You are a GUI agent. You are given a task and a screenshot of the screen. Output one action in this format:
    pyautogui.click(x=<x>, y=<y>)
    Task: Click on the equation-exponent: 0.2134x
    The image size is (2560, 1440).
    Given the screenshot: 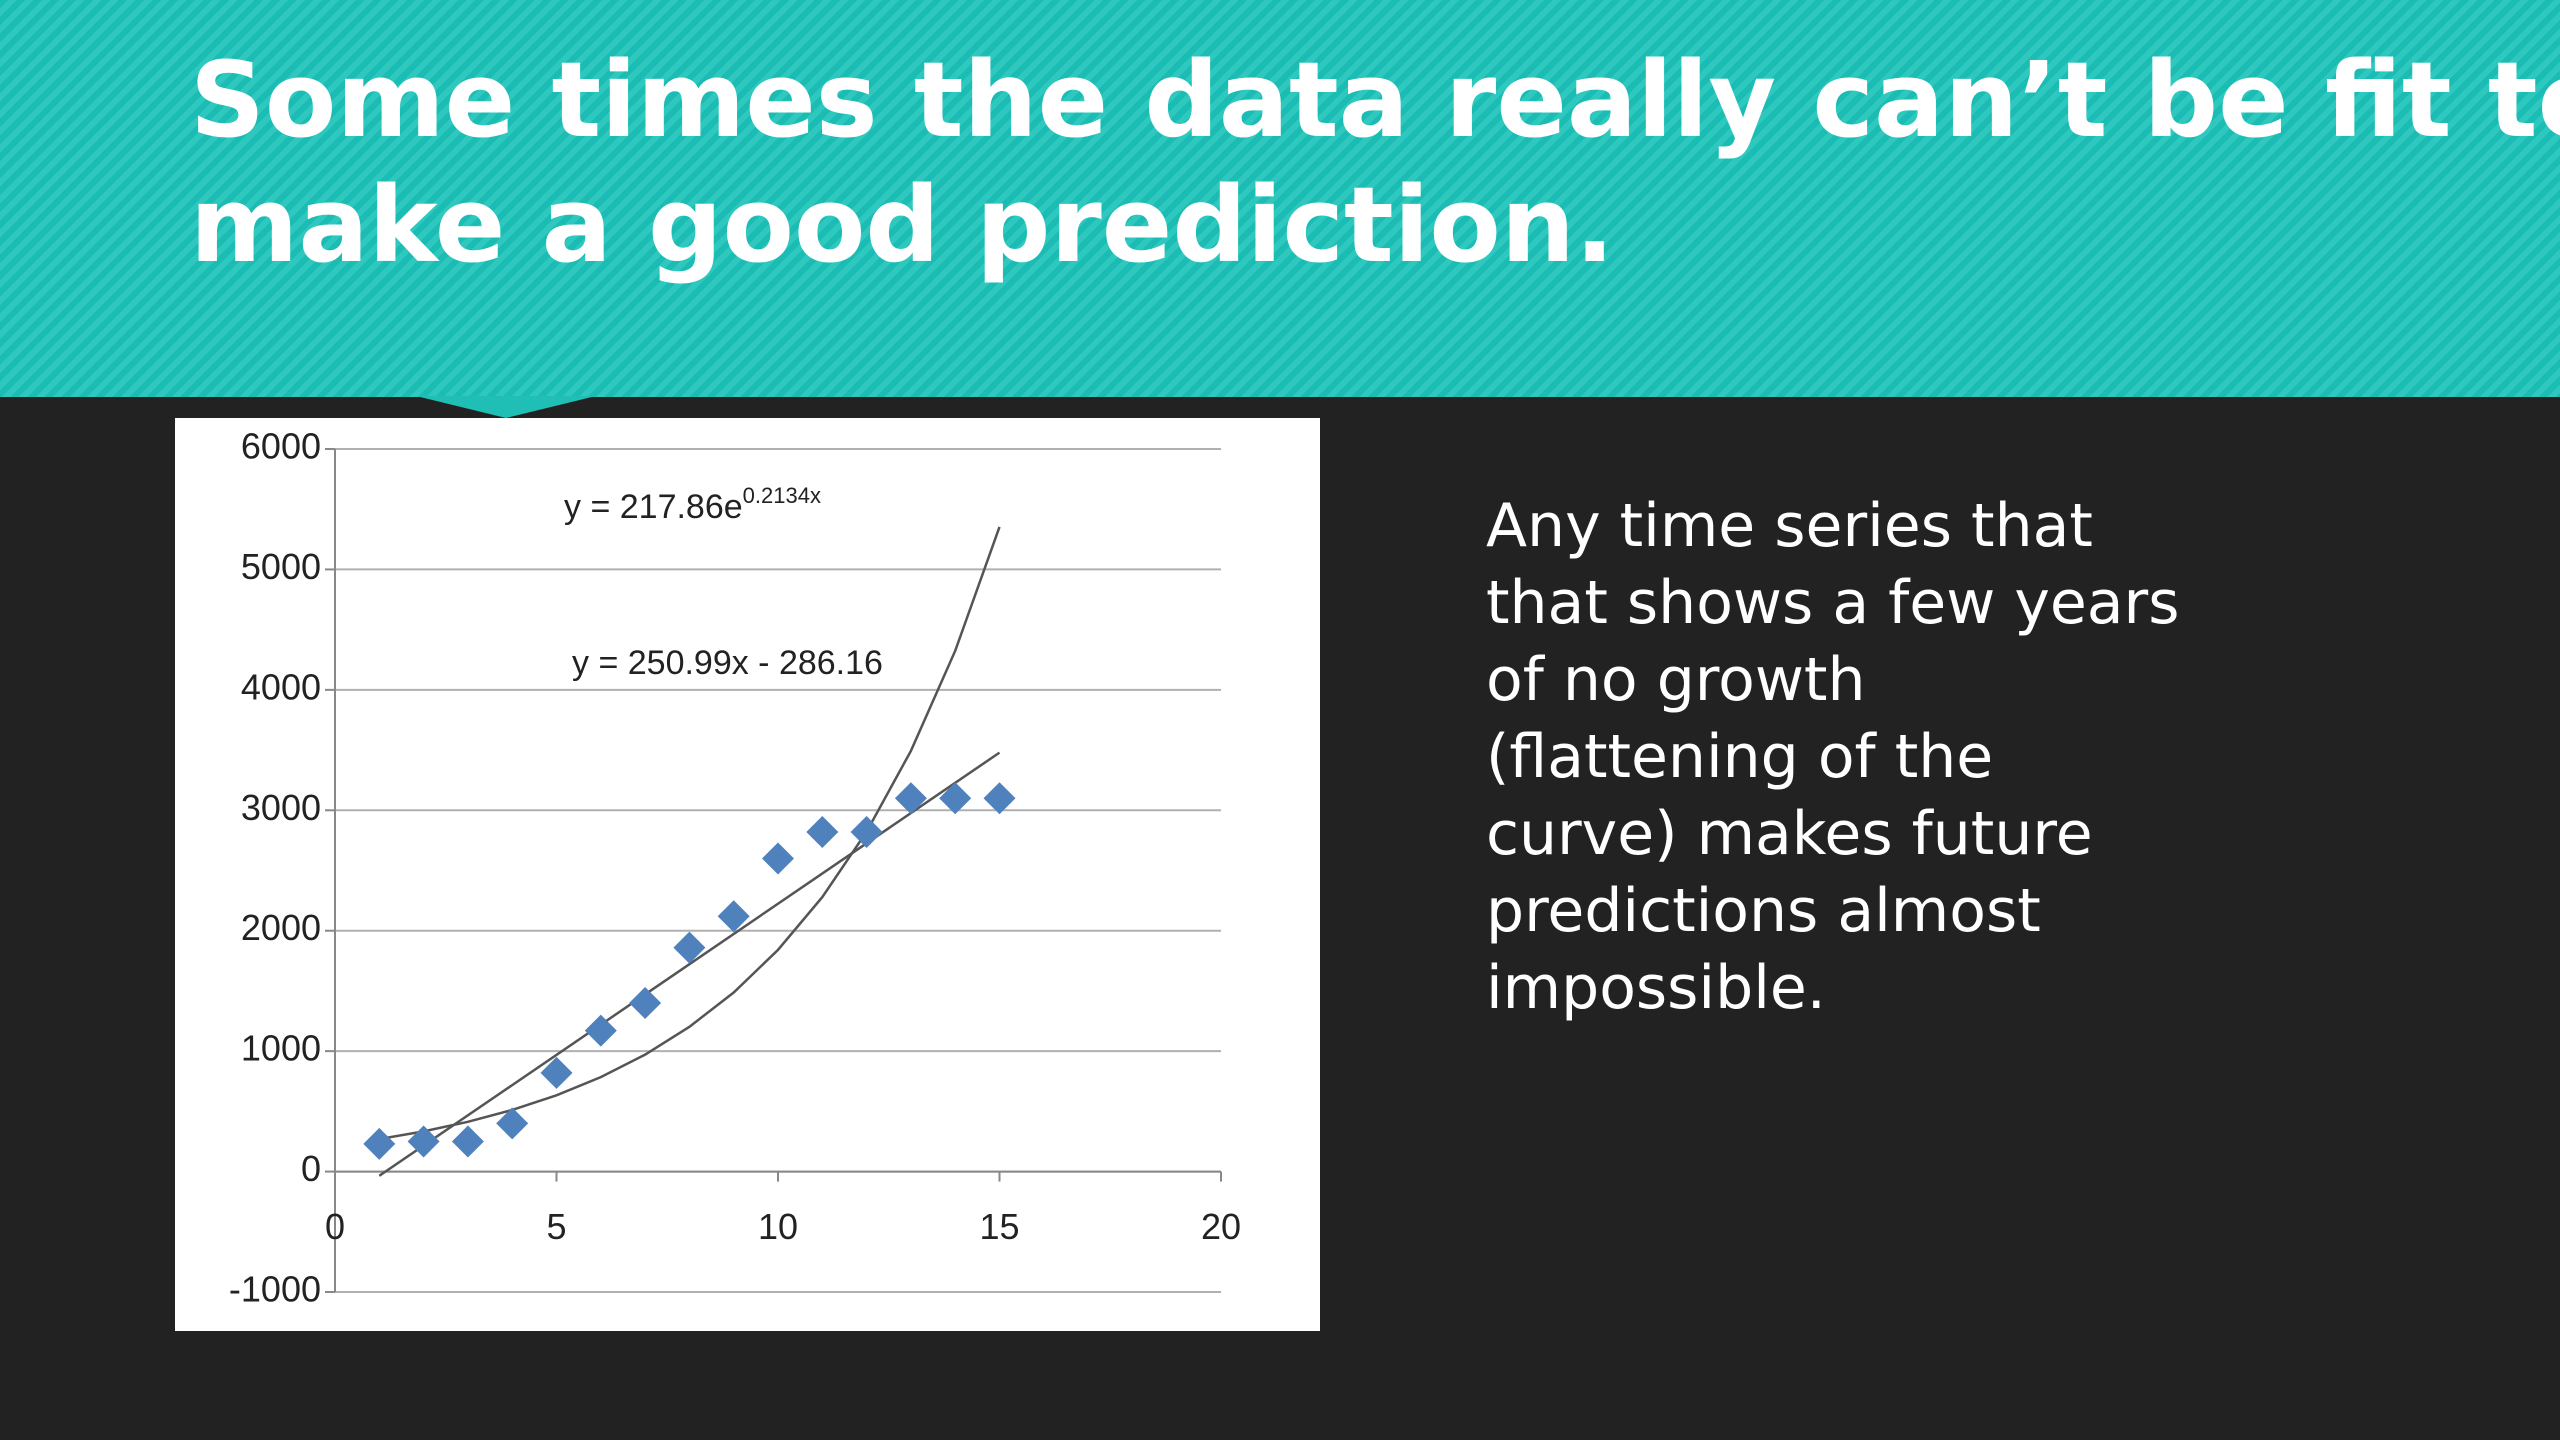 What is the action you would take?
    pyautogui.click(x=782, y=495)
    